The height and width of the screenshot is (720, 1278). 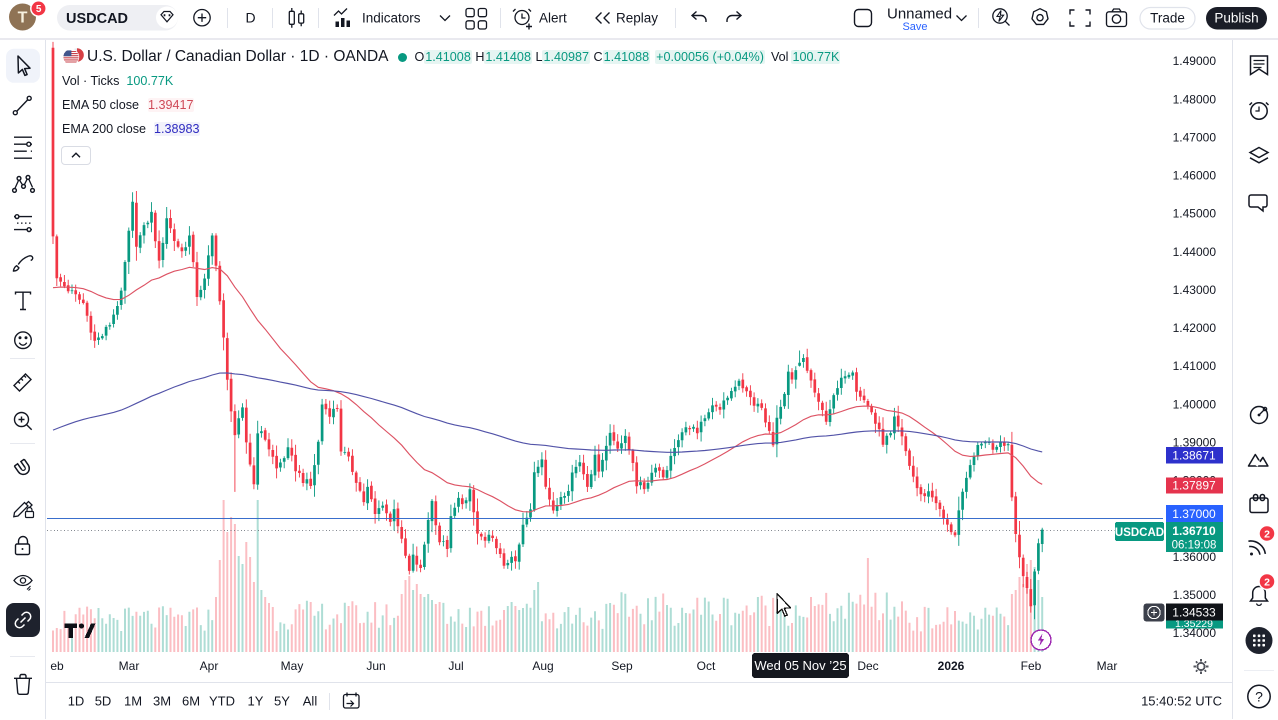 I want to click on svg-text: 1.37897, so click(x=1194, y=486).